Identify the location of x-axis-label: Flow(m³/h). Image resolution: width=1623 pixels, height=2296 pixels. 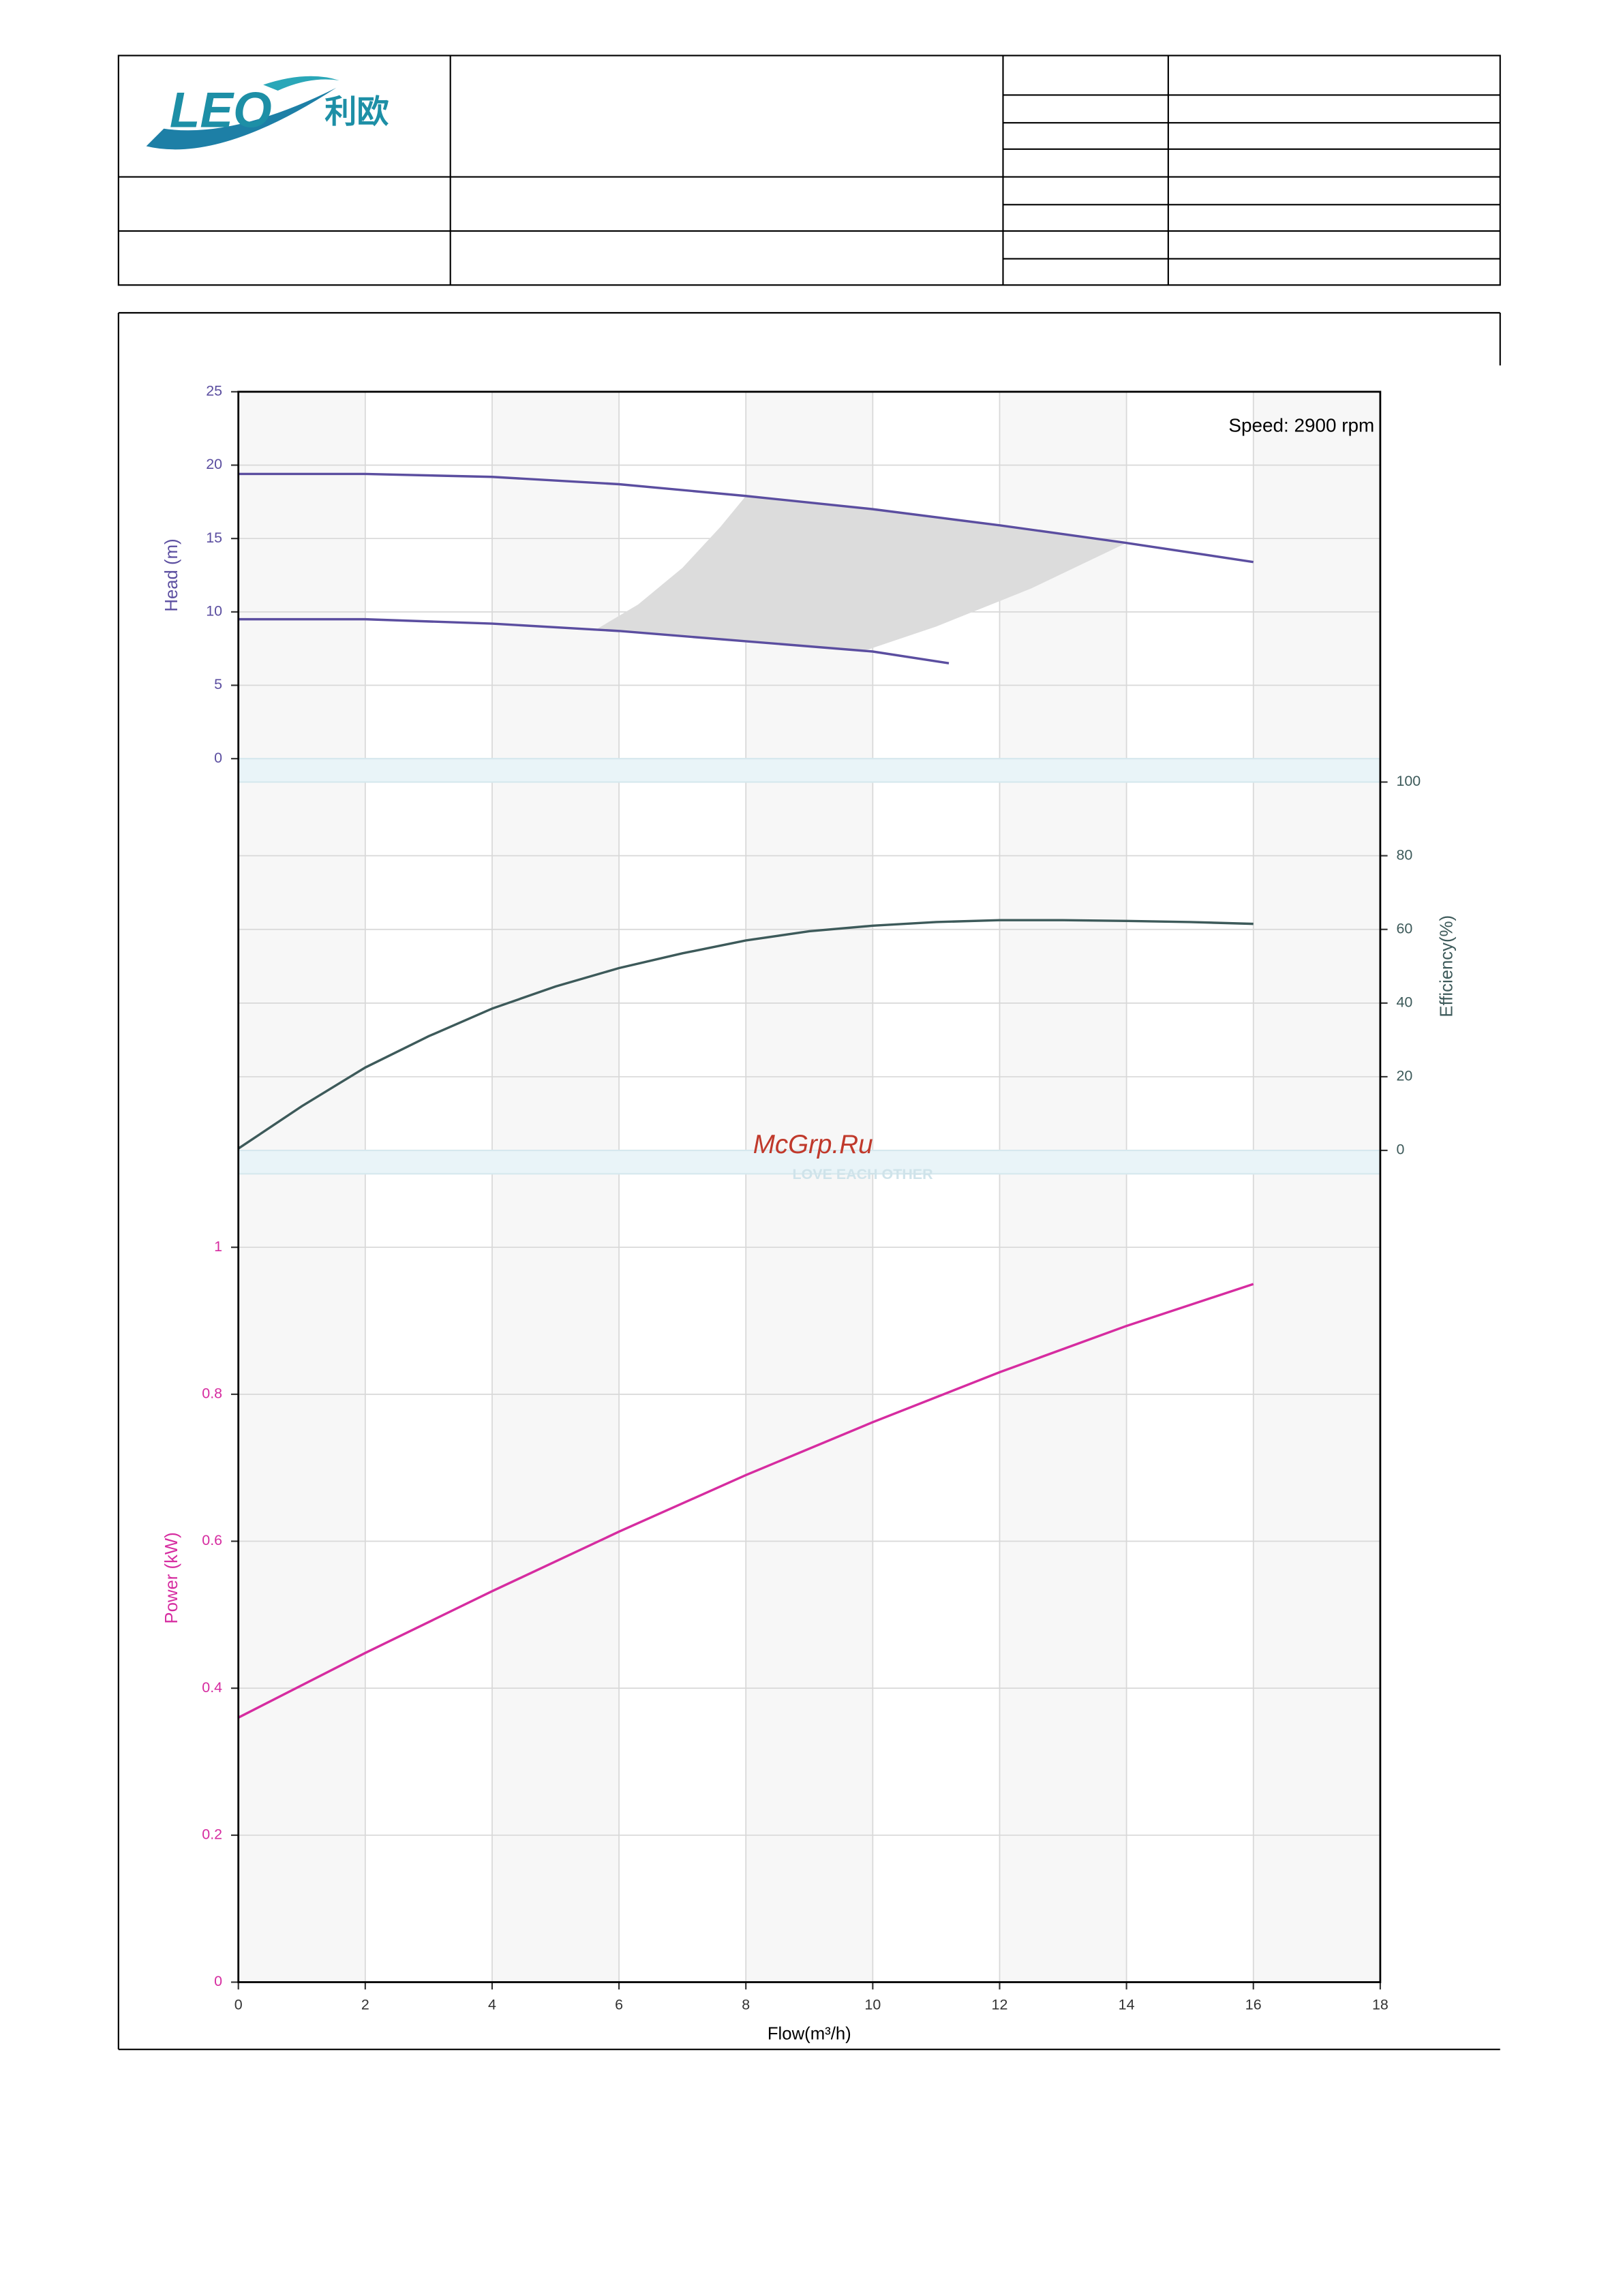
(809, 2035).